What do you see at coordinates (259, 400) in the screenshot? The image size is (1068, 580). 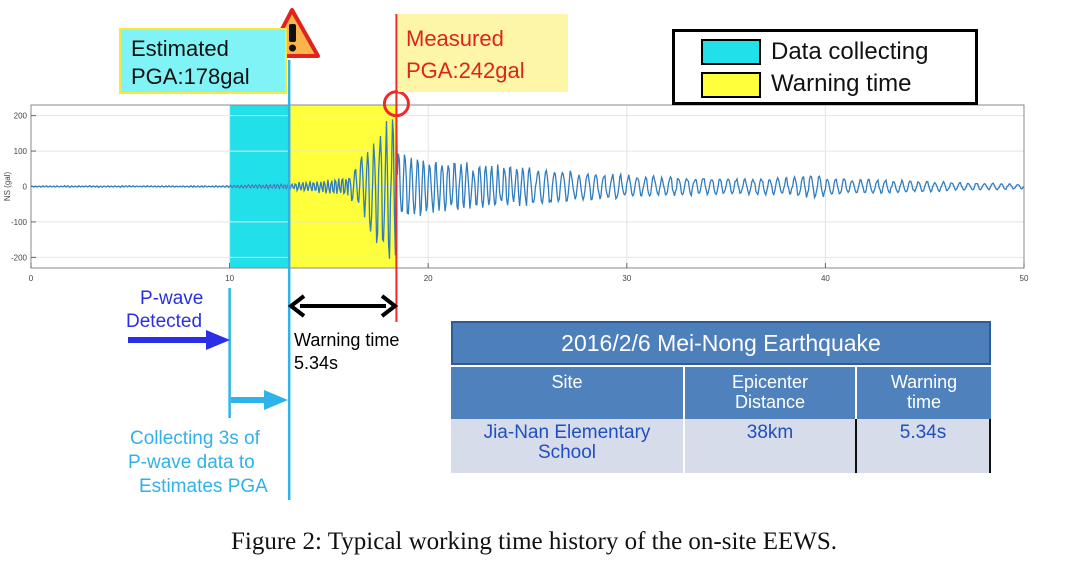 I see `collecting-arrow` at bounding box center [259, 400].